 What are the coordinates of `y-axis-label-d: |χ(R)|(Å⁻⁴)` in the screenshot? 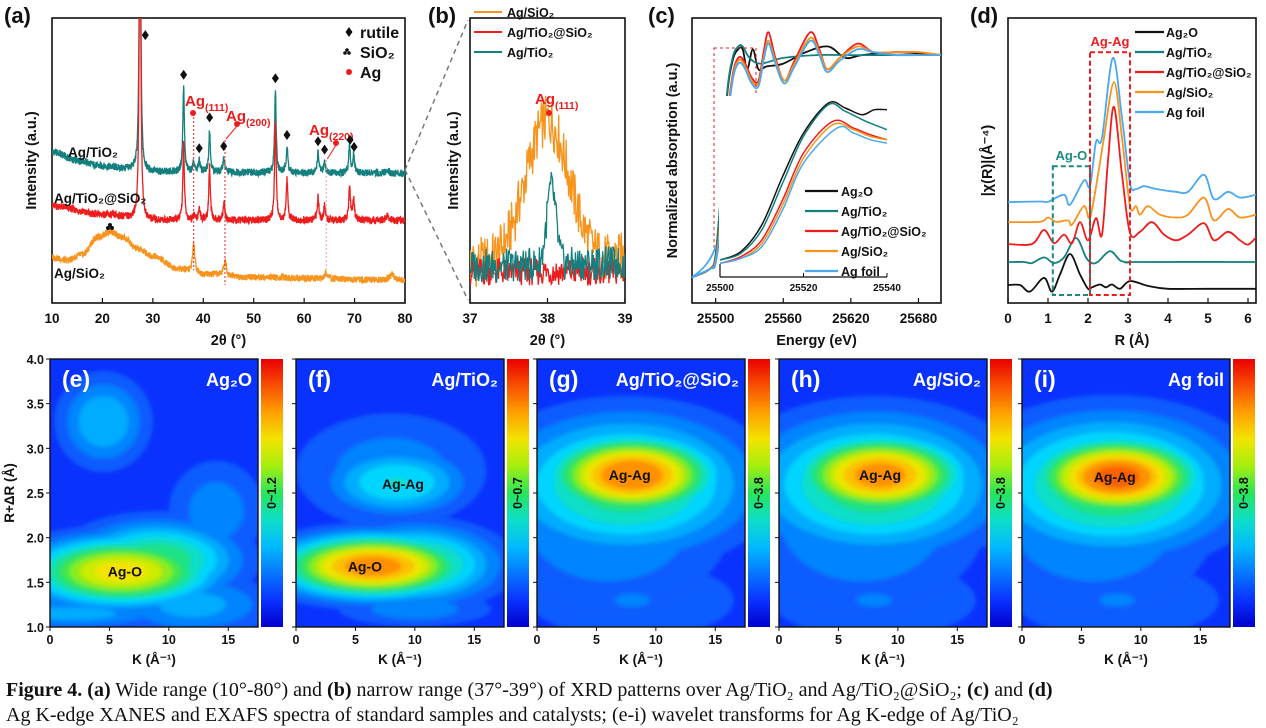 It's located at (987, 161).